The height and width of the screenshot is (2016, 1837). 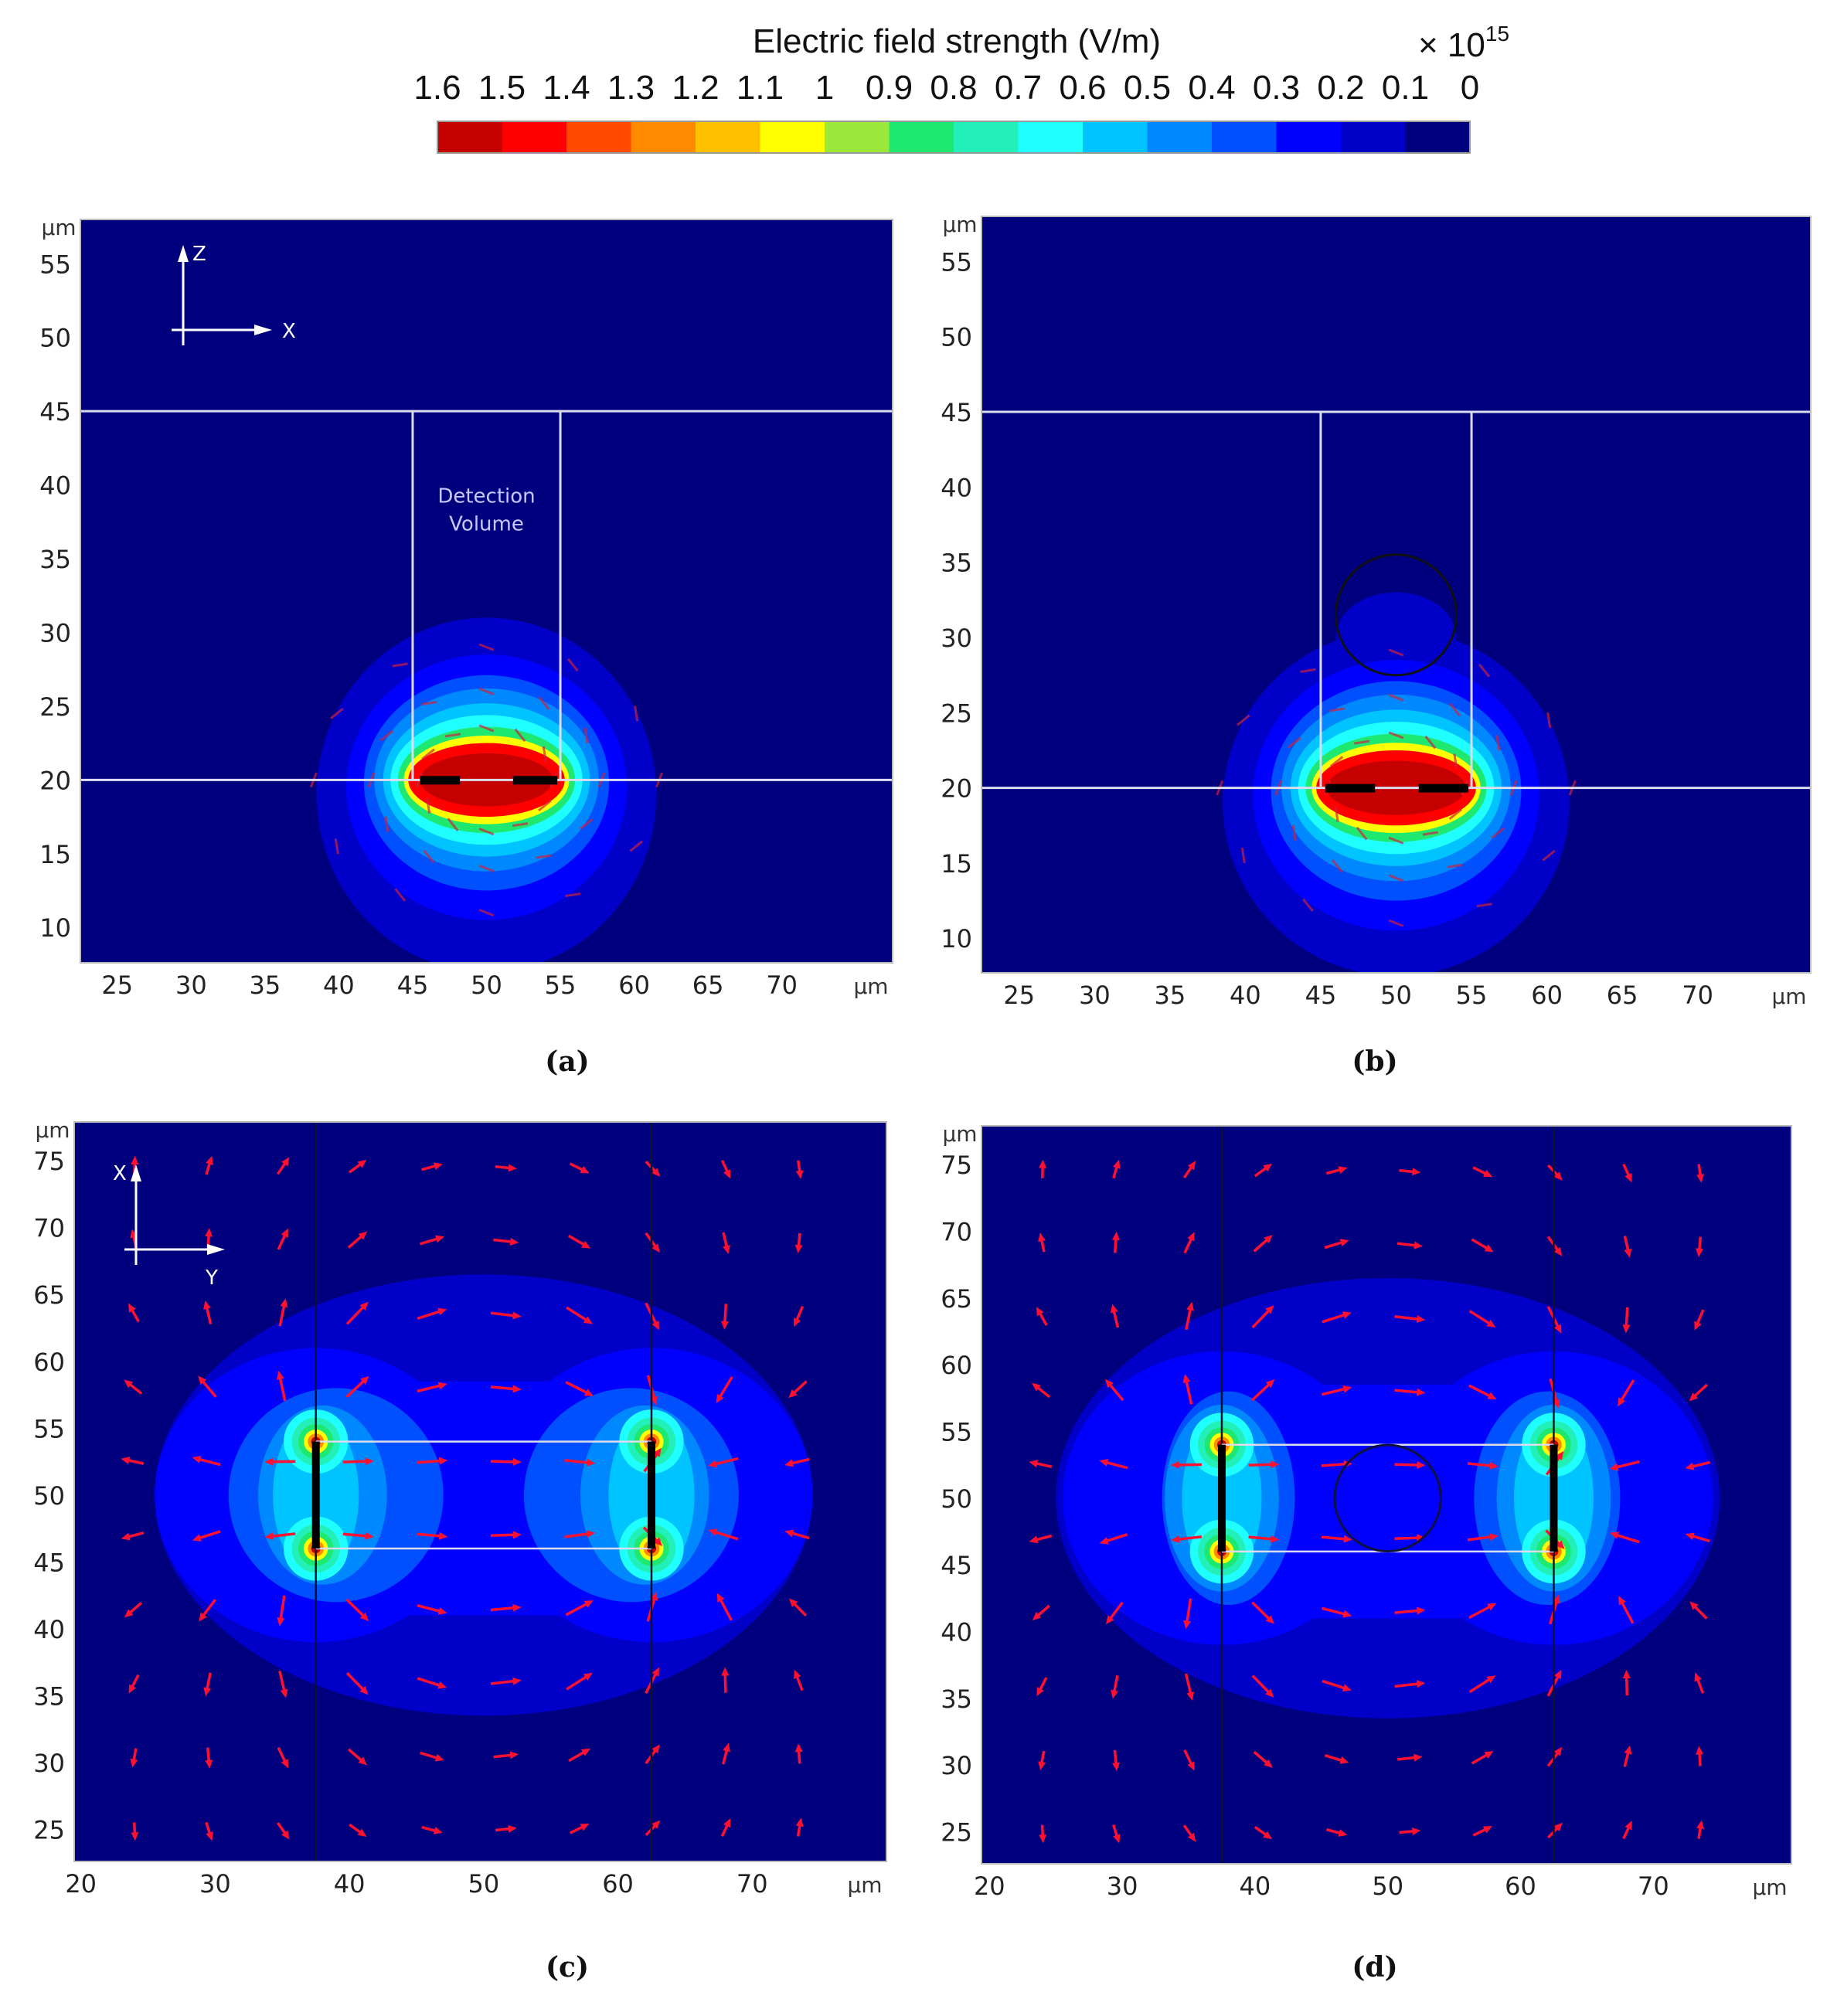 What do you see at coordinates (954, 137) in the screenshot?
I see `colorbar-bins` at bounding box center [954, 137].